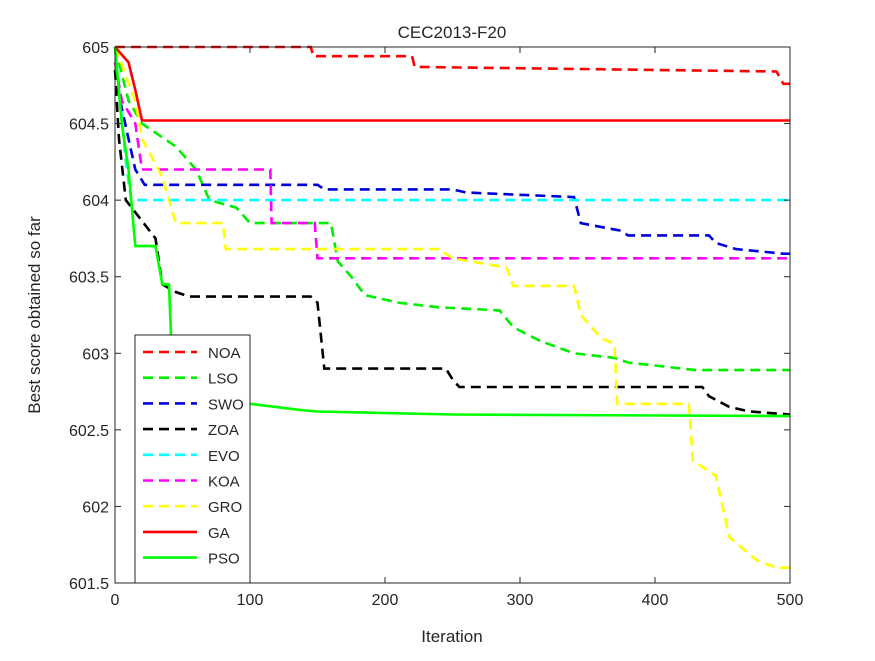 This screenshot has height=661, width=875. Describe the element at coordinates (226, 404) in the screenshot. I see `legend-label: SWO` at that location.